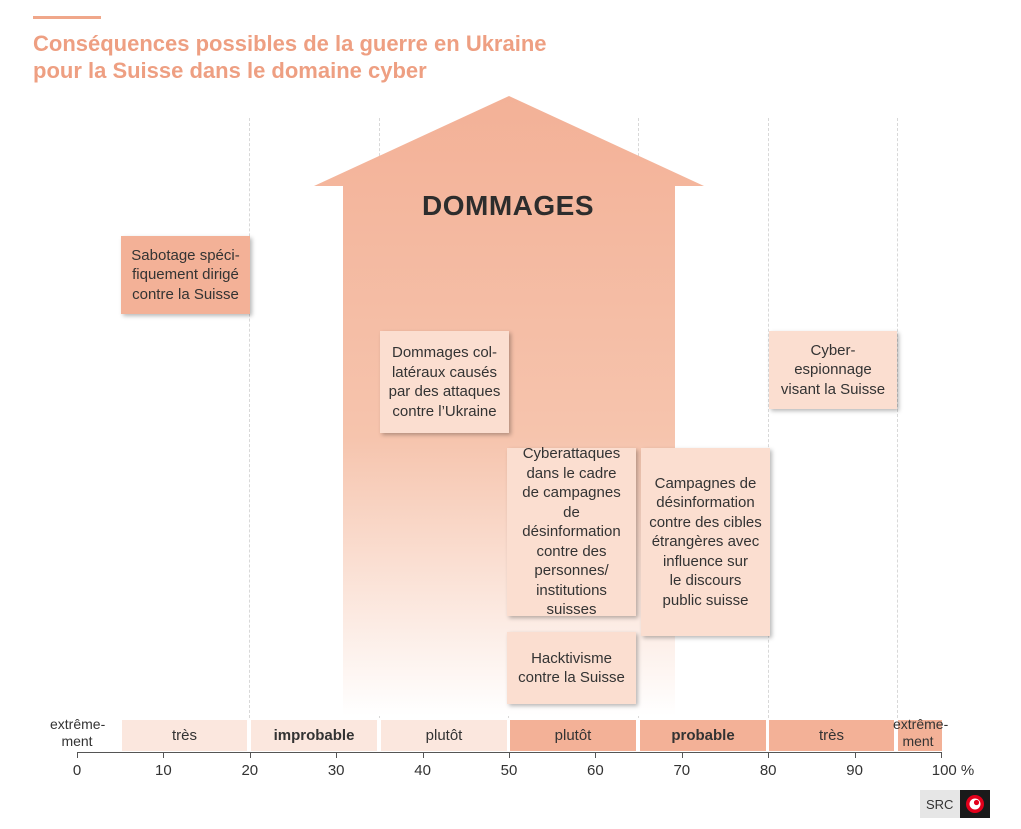 This screenshot has height=829, width=1021. What do you see at coordinates (573, 735) in the screenshot?
I see `scale-rather-probable: plutôt` at bounding box center [573, 735].